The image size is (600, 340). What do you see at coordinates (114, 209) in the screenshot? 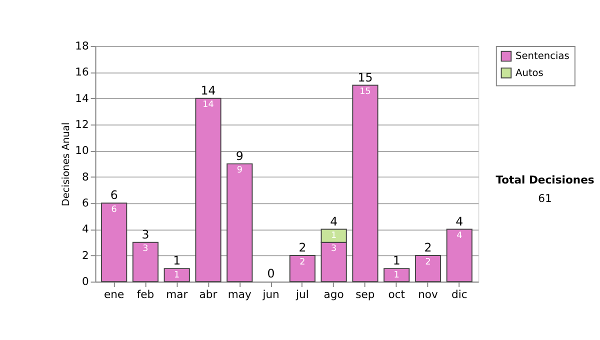
I see `data-label: 6` at bounding box center [114, 209].